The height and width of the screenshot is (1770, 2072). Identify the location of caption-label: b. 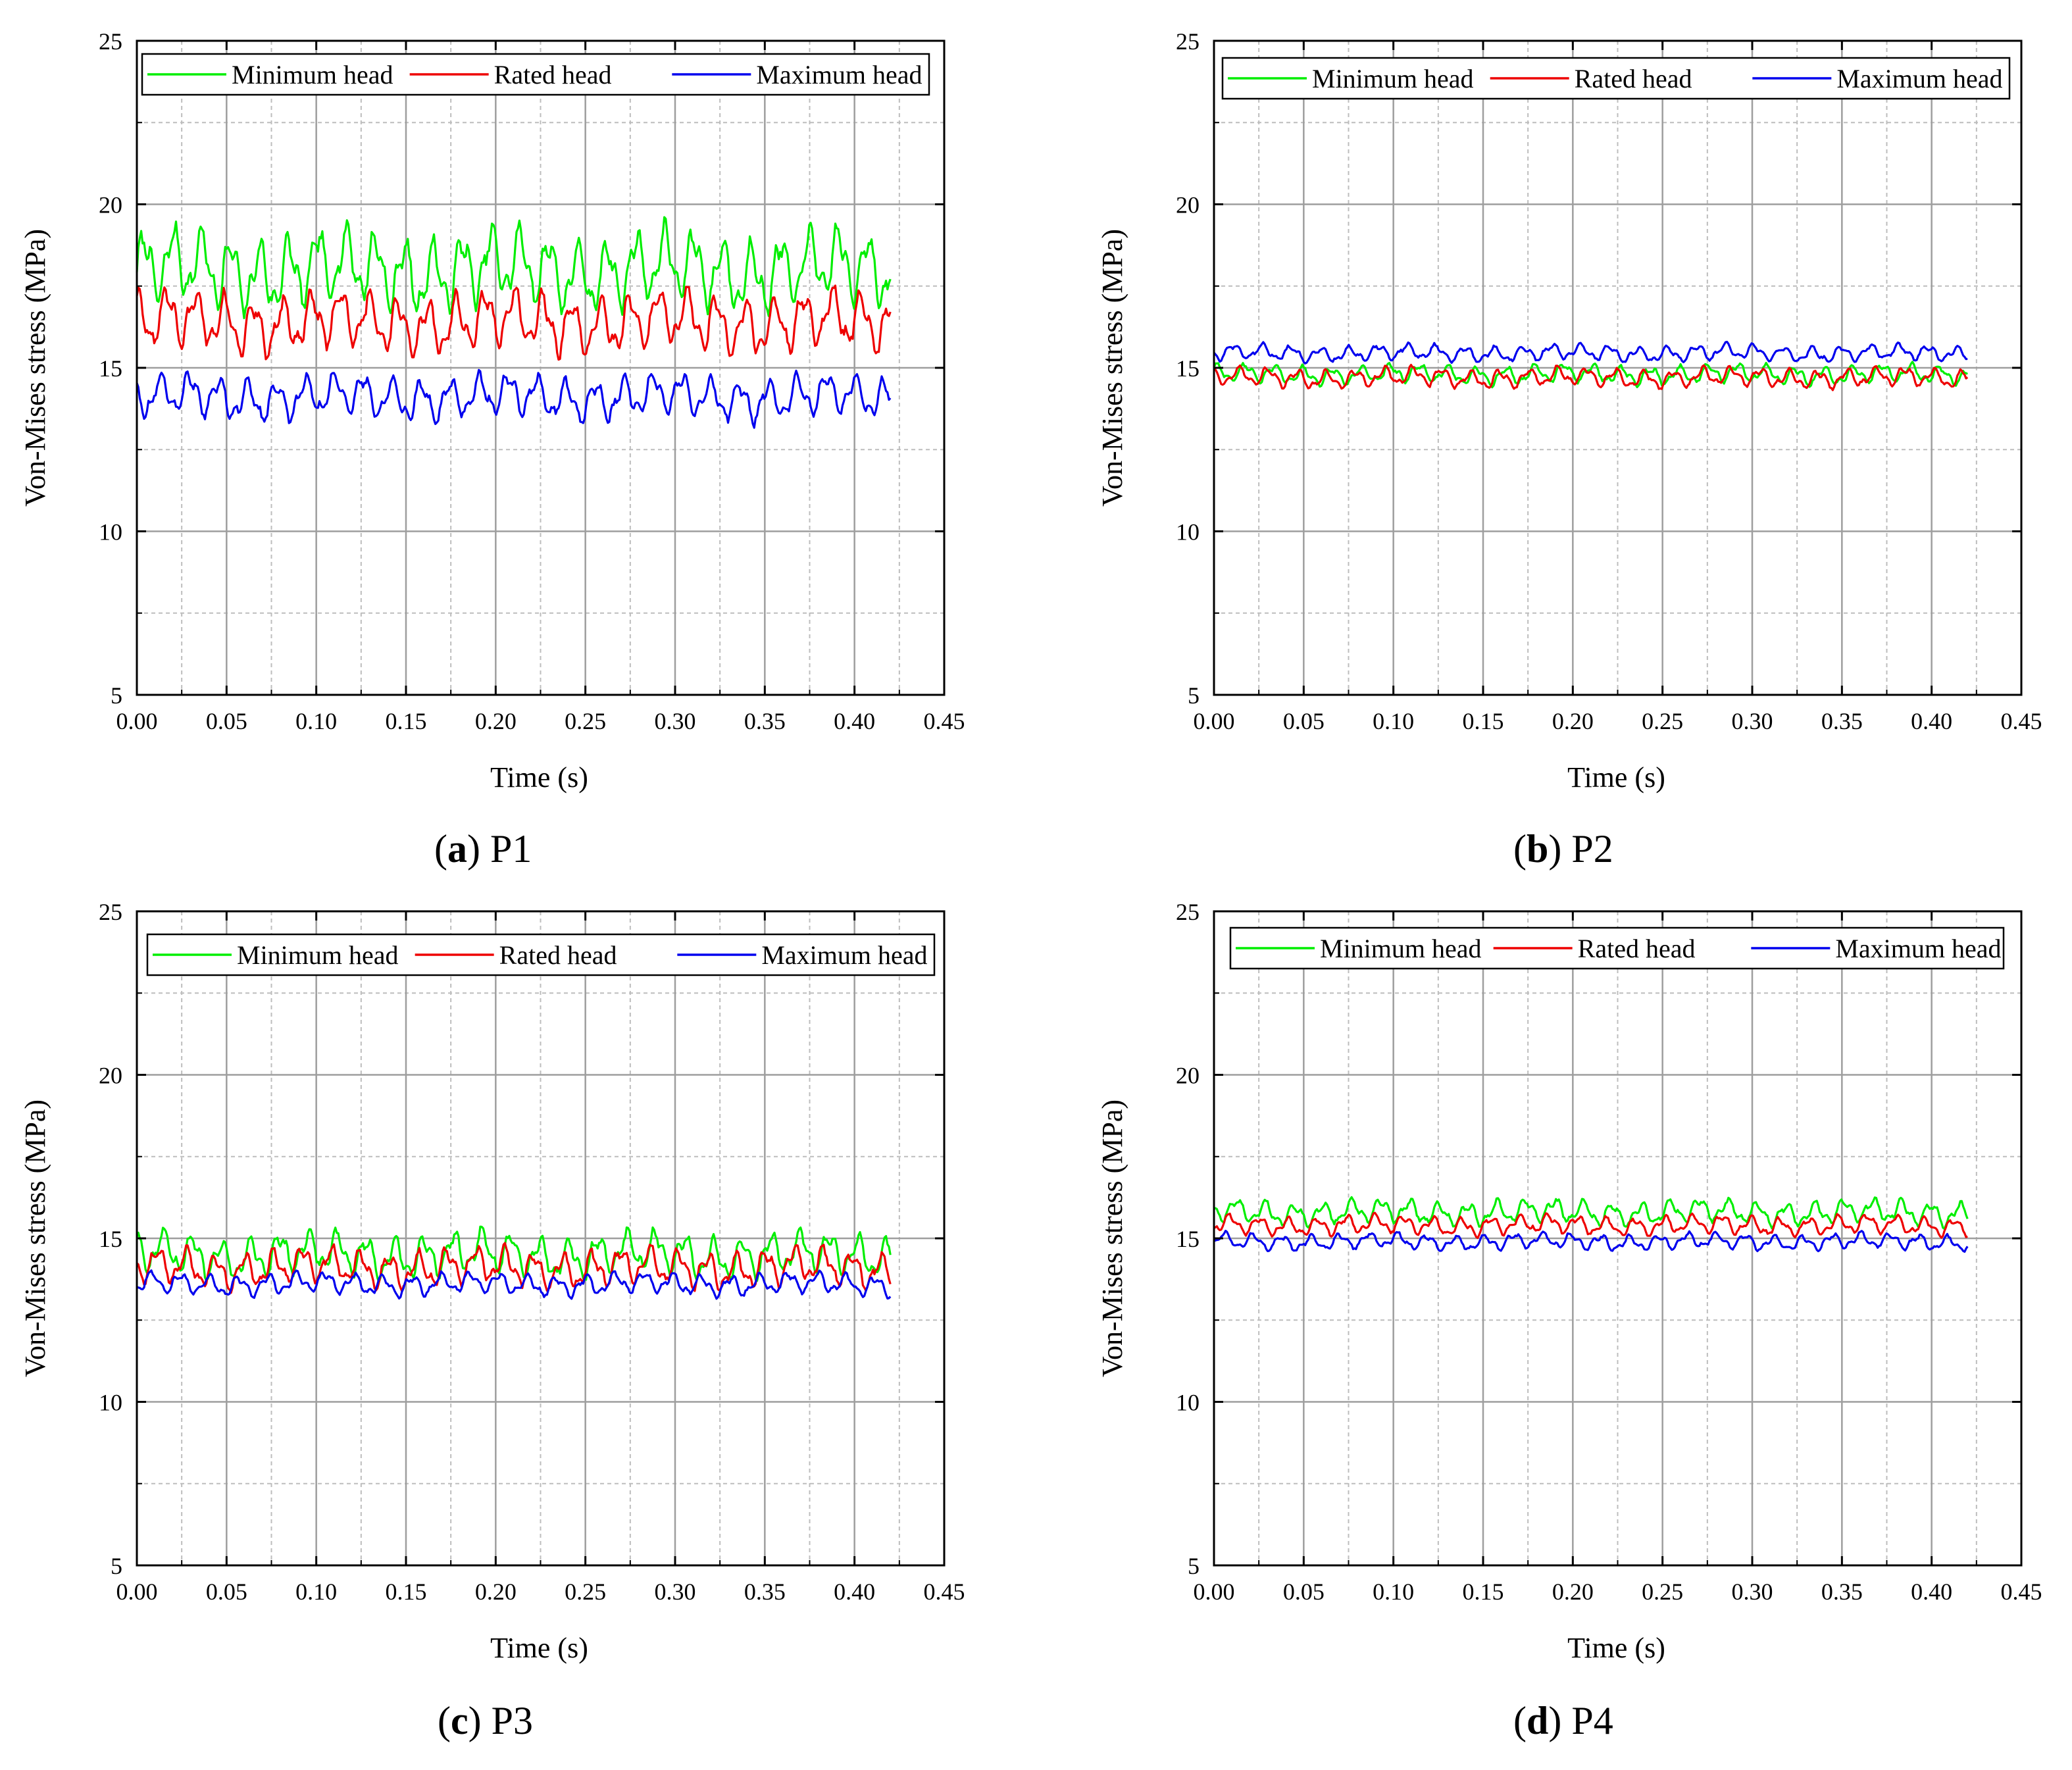
(1537, 849).